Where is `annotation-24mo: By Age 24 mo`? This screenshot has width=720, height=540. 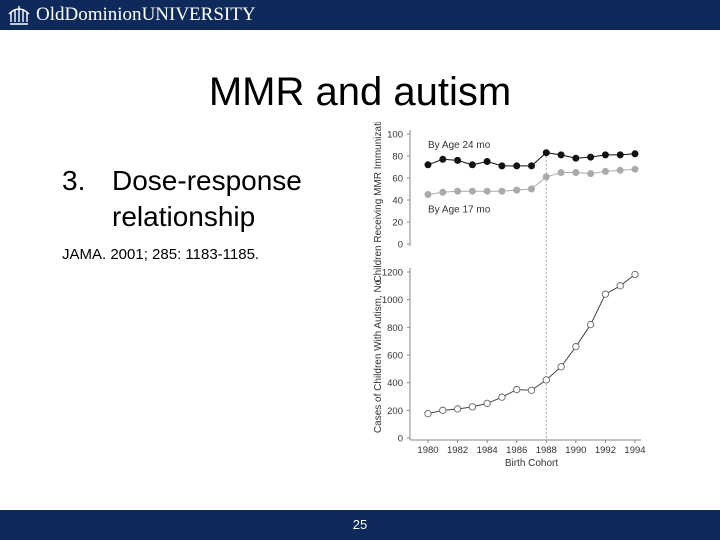
annotation-24mo: By Age 24 mo is located at coordinates (459, 145).